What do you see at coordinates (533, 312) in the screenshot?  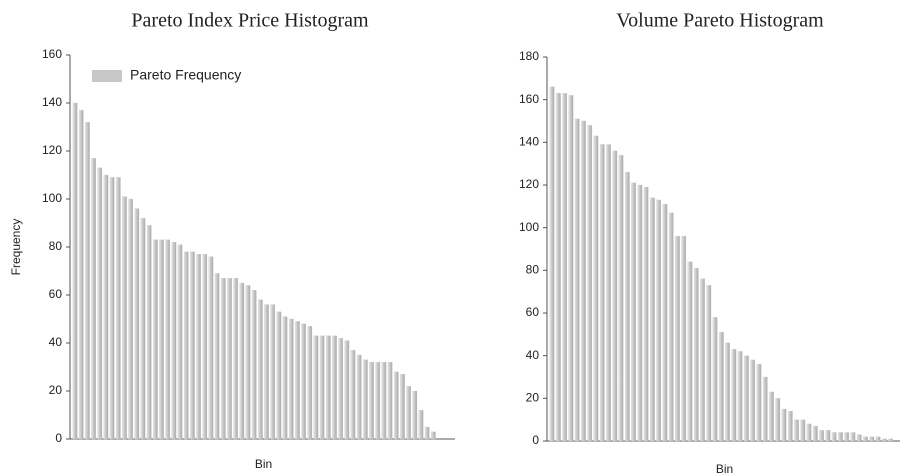 I see `y-tick-label: 60` at bounding box center [533, 312].